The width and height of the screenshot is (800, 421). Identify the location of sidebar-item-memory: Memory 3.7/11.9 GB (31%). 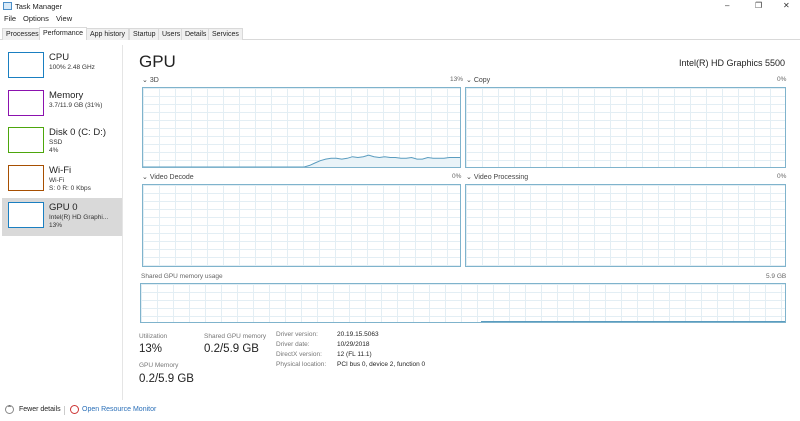
(62, 105).